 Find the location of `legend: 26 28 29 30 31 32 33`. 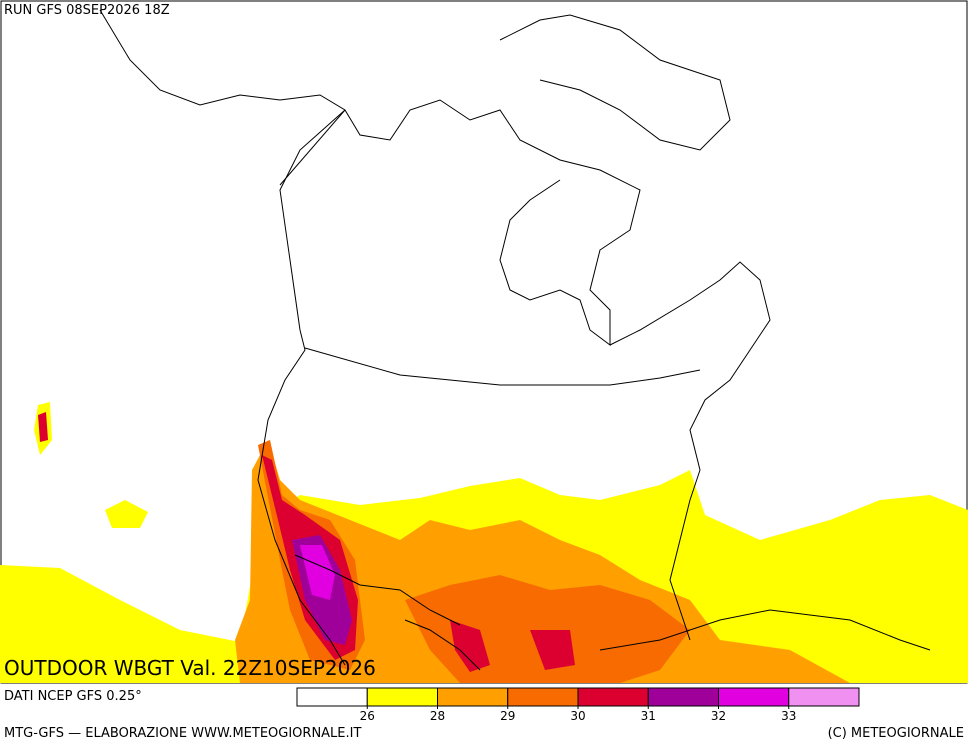

legend: 26 28 29 30 31 32 33 is located at coordinates (578, 705).